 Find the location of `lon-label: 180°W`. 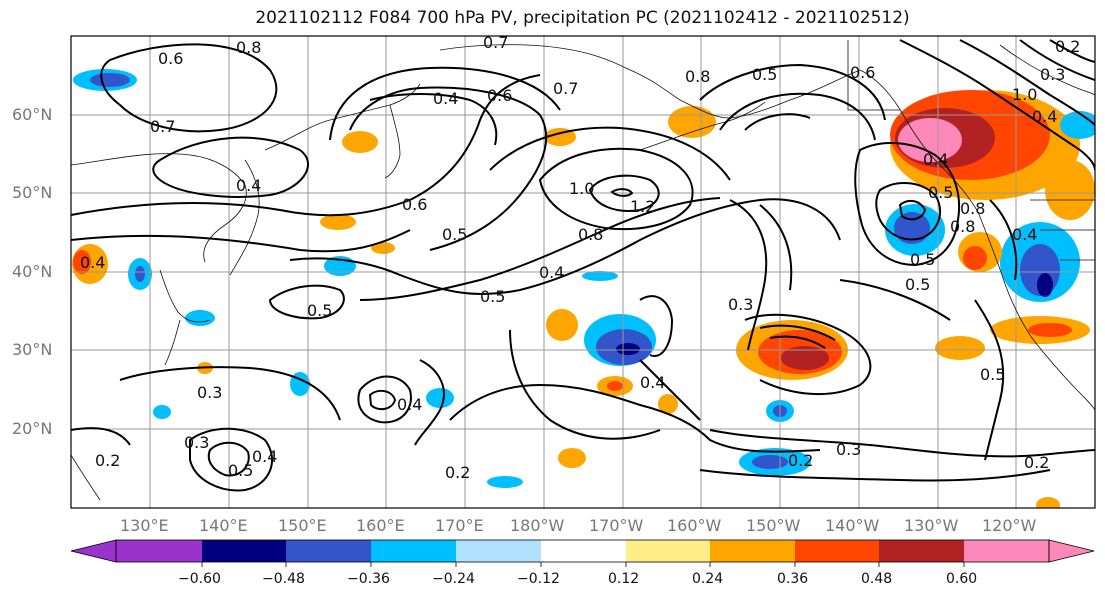

lon-label: 180°W is located at coordinates (537, 525).